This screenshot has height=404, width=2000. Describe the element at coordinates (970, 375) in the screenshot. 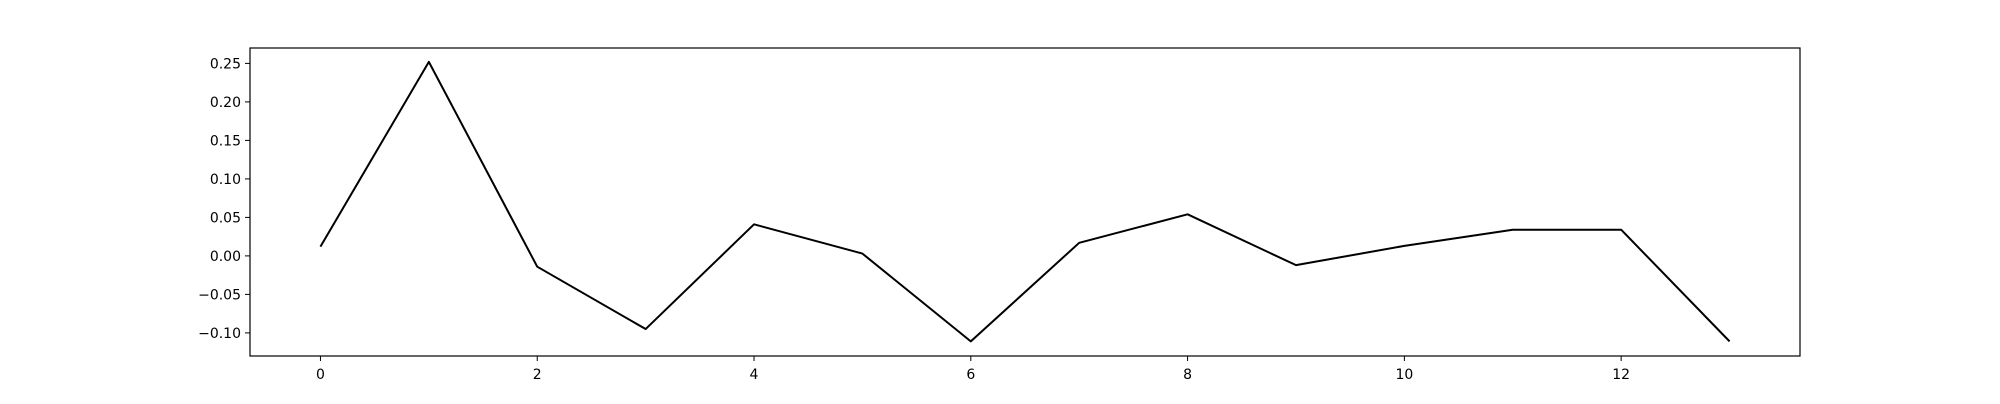

I see `x-tick-label: 6` at that location.